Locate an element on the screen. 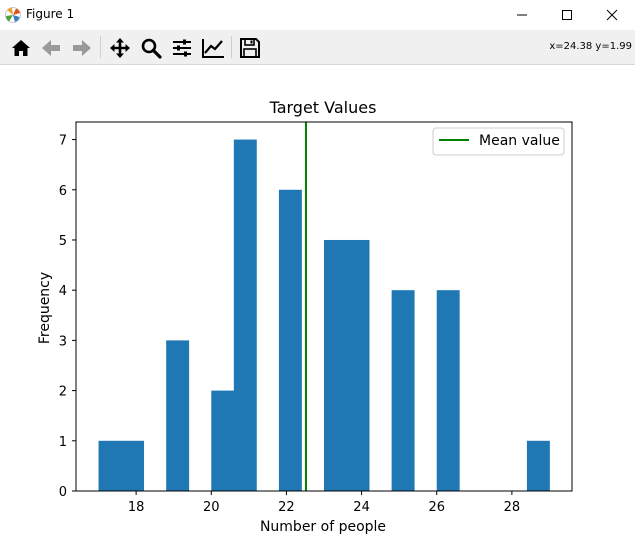 Image resolution: width=635 pixels, height=544 pixels. subplots-button is located at coordinates (182, 48).